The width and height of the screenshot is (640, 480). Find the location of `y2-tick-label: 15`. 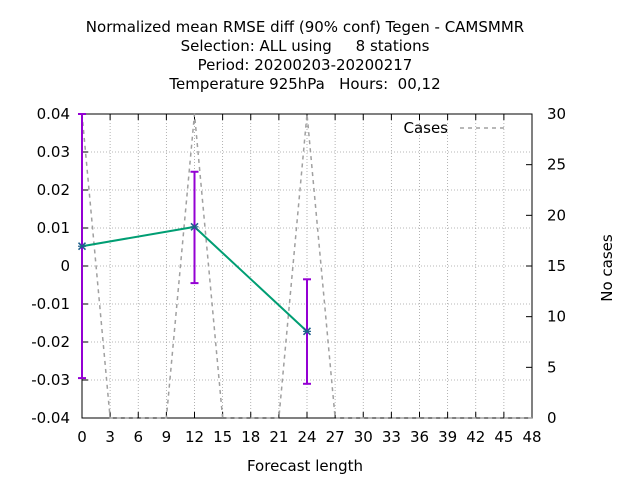

y2-tick-label: 15 is located at coordinates (556, 266).